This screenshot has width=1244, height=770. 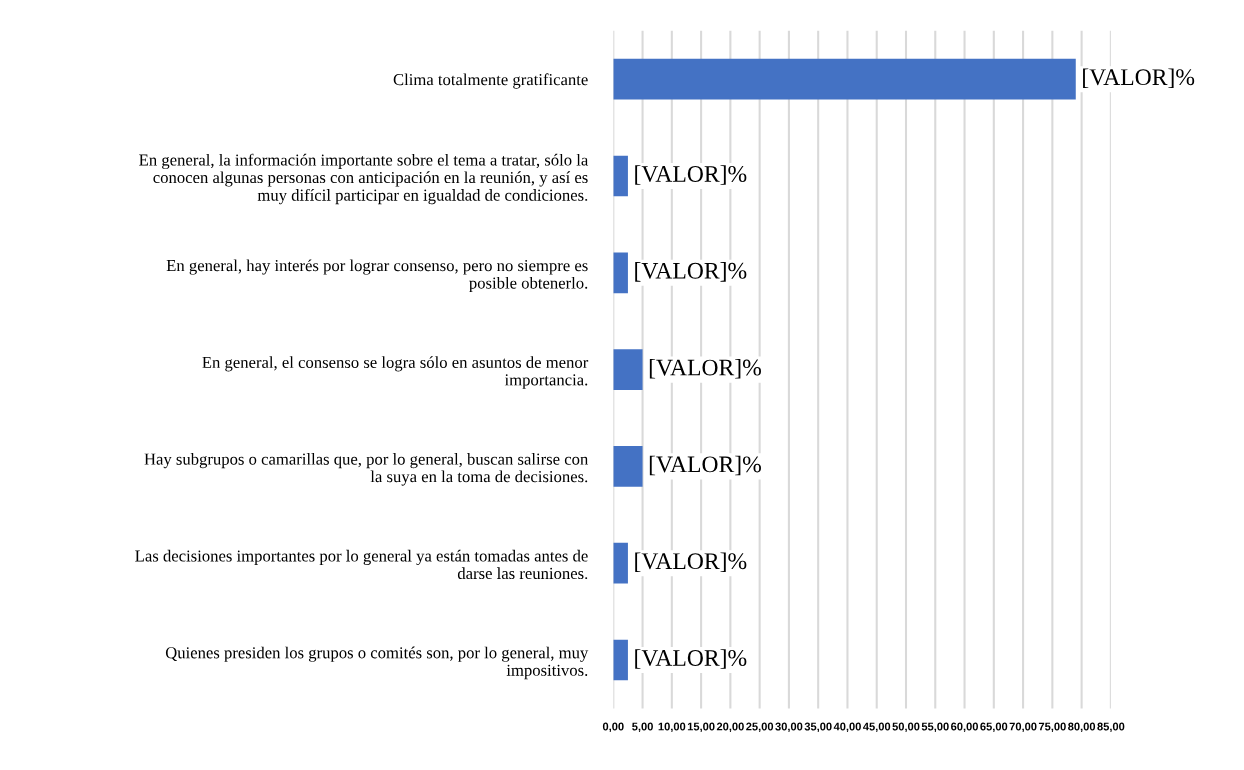 I want to click on x-tick-label: 60,00, so click(x=964, y=727).